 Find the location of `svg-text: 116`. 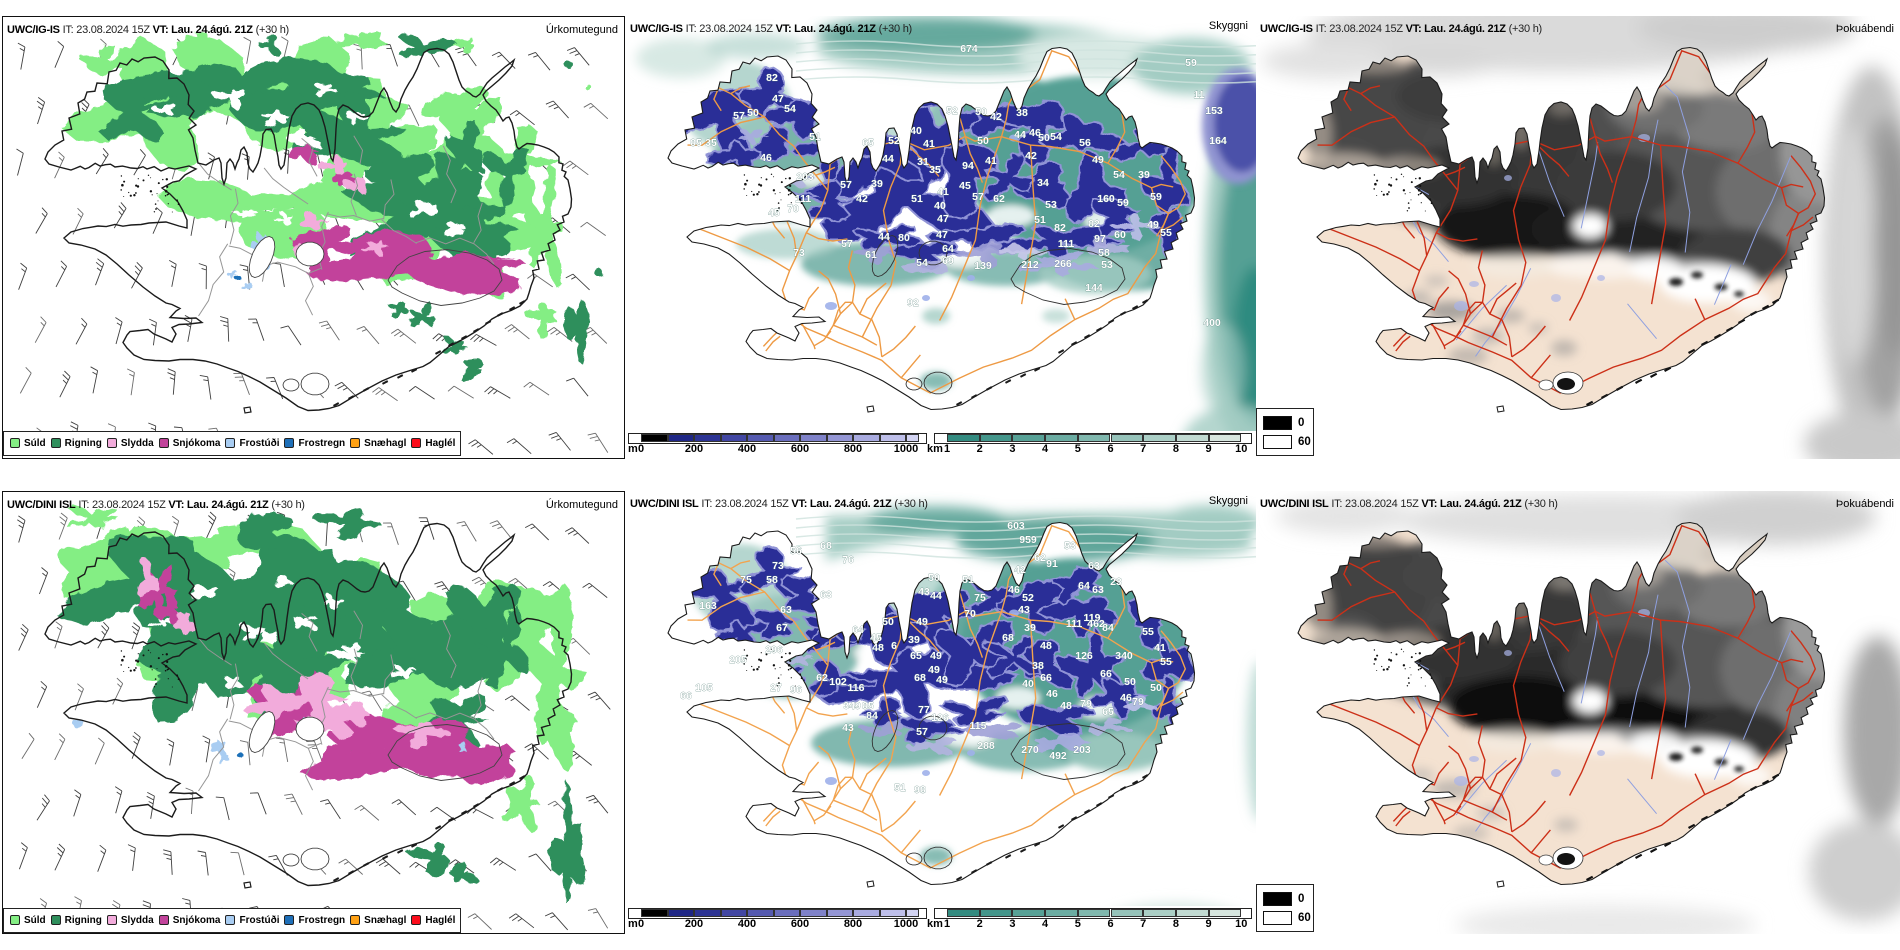

svg-text: 116 is located at coordinates (856, 688).